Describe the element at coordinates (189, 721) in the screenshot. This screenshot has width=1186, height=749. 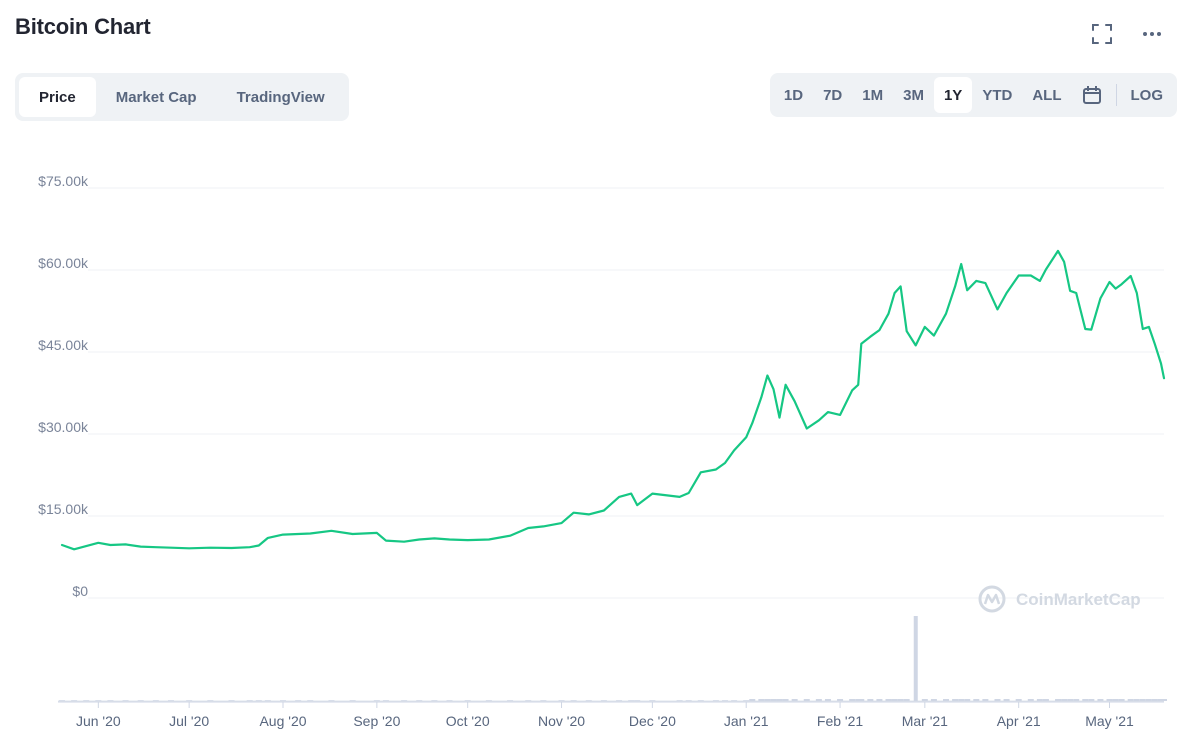
I see `x-tick-label: Jul '20` at that location.